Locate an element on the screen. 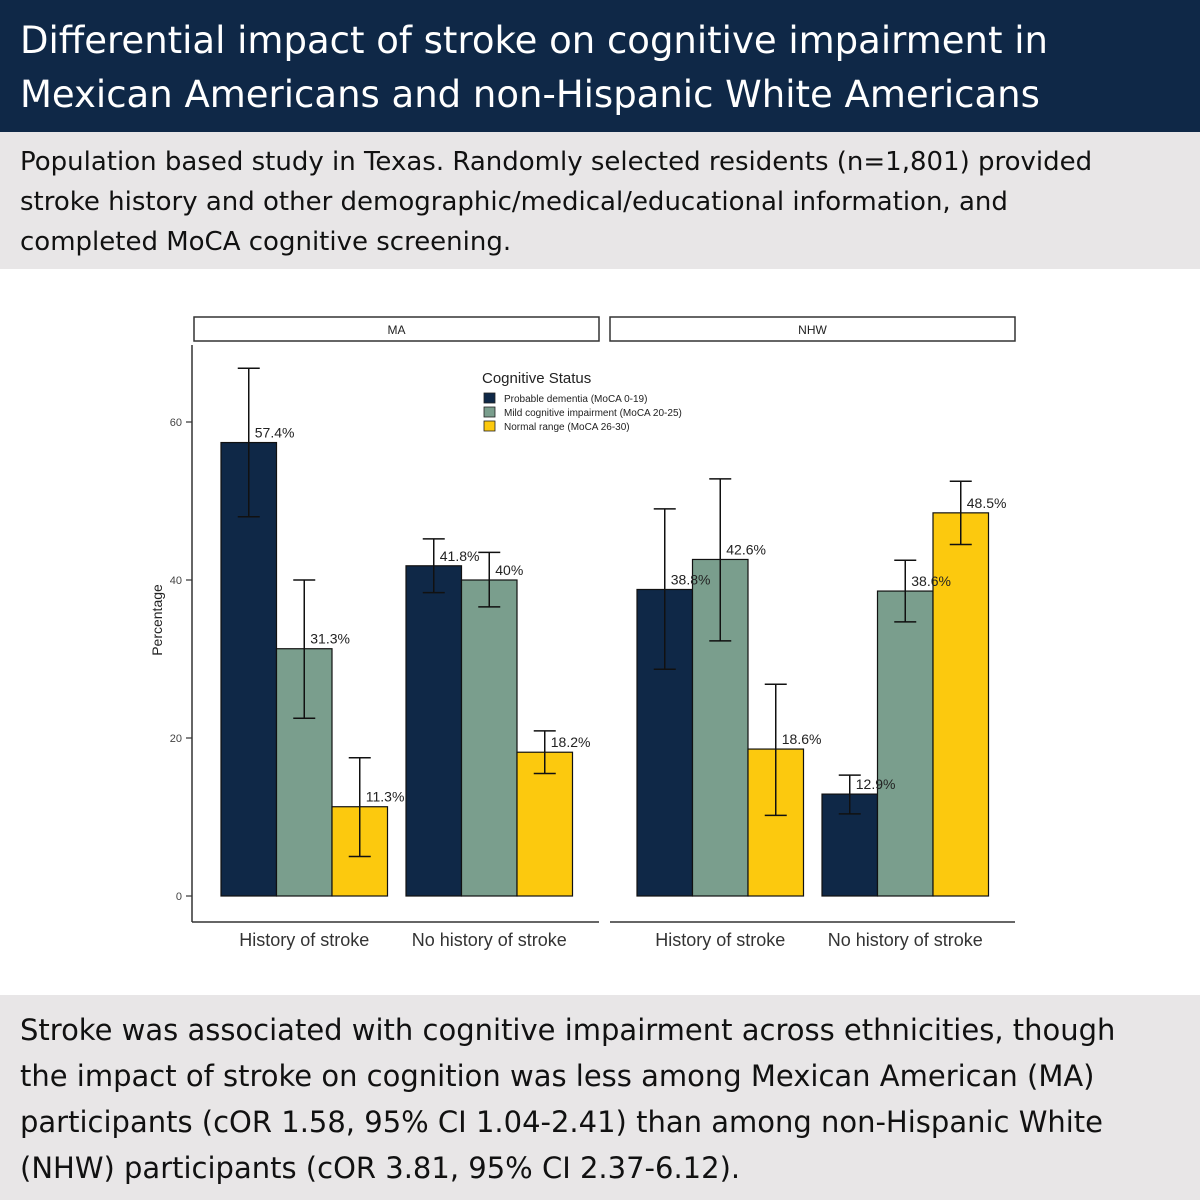 The height and width of the screenshot is (1200, 1200). x-tick-label-nhw-0: History of stroke is located at coordinates (720, 940).